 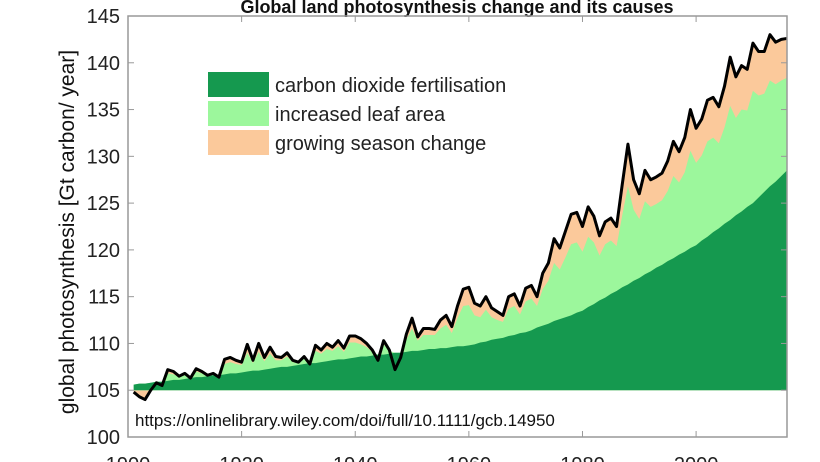 I want to click on y-tick-label: 145, so click(x=103, y=17).